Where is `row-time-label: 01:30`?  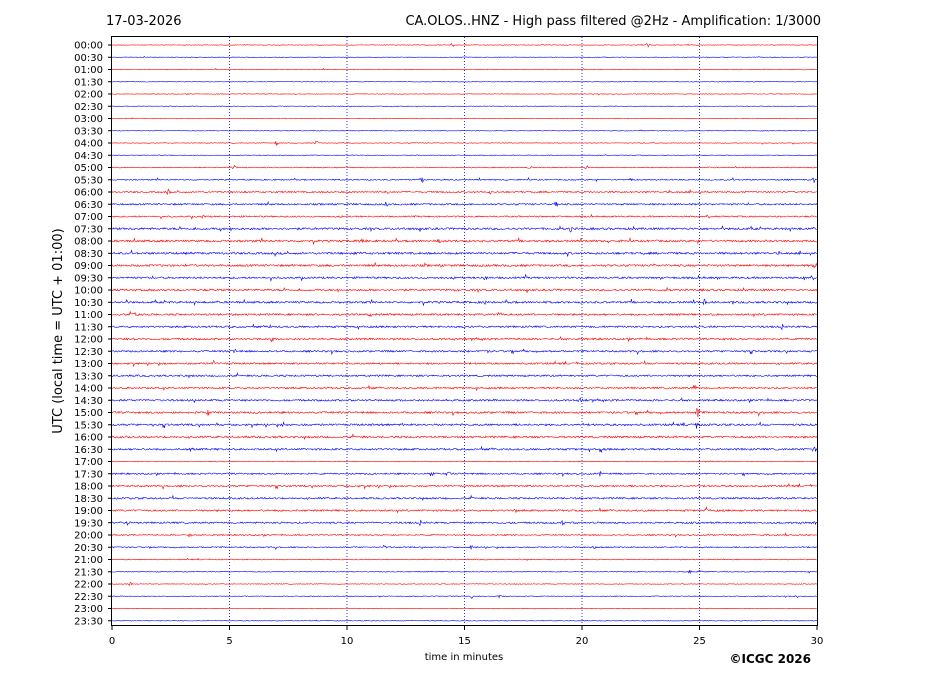
row-time-label: 01:30 is located at coordinates (88, 82).